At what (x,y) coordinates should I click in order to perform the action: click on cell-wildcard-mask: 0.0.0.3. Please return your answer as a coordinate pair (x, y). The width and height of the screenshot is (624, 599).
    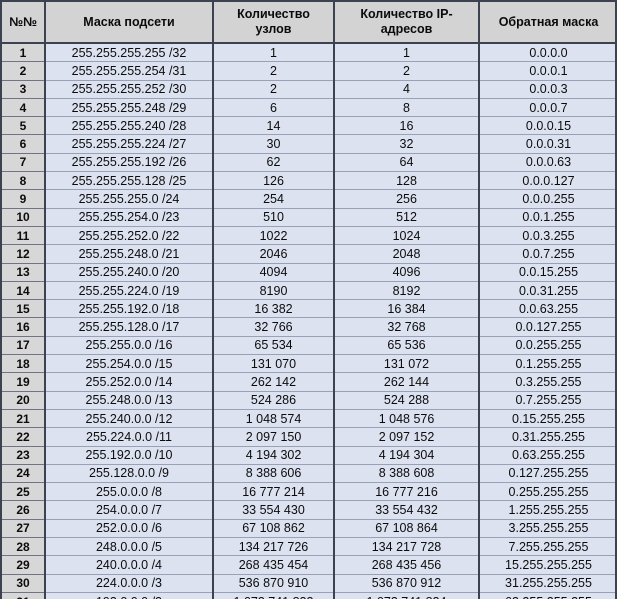
    Looking at the image, I should click on (549, 89).